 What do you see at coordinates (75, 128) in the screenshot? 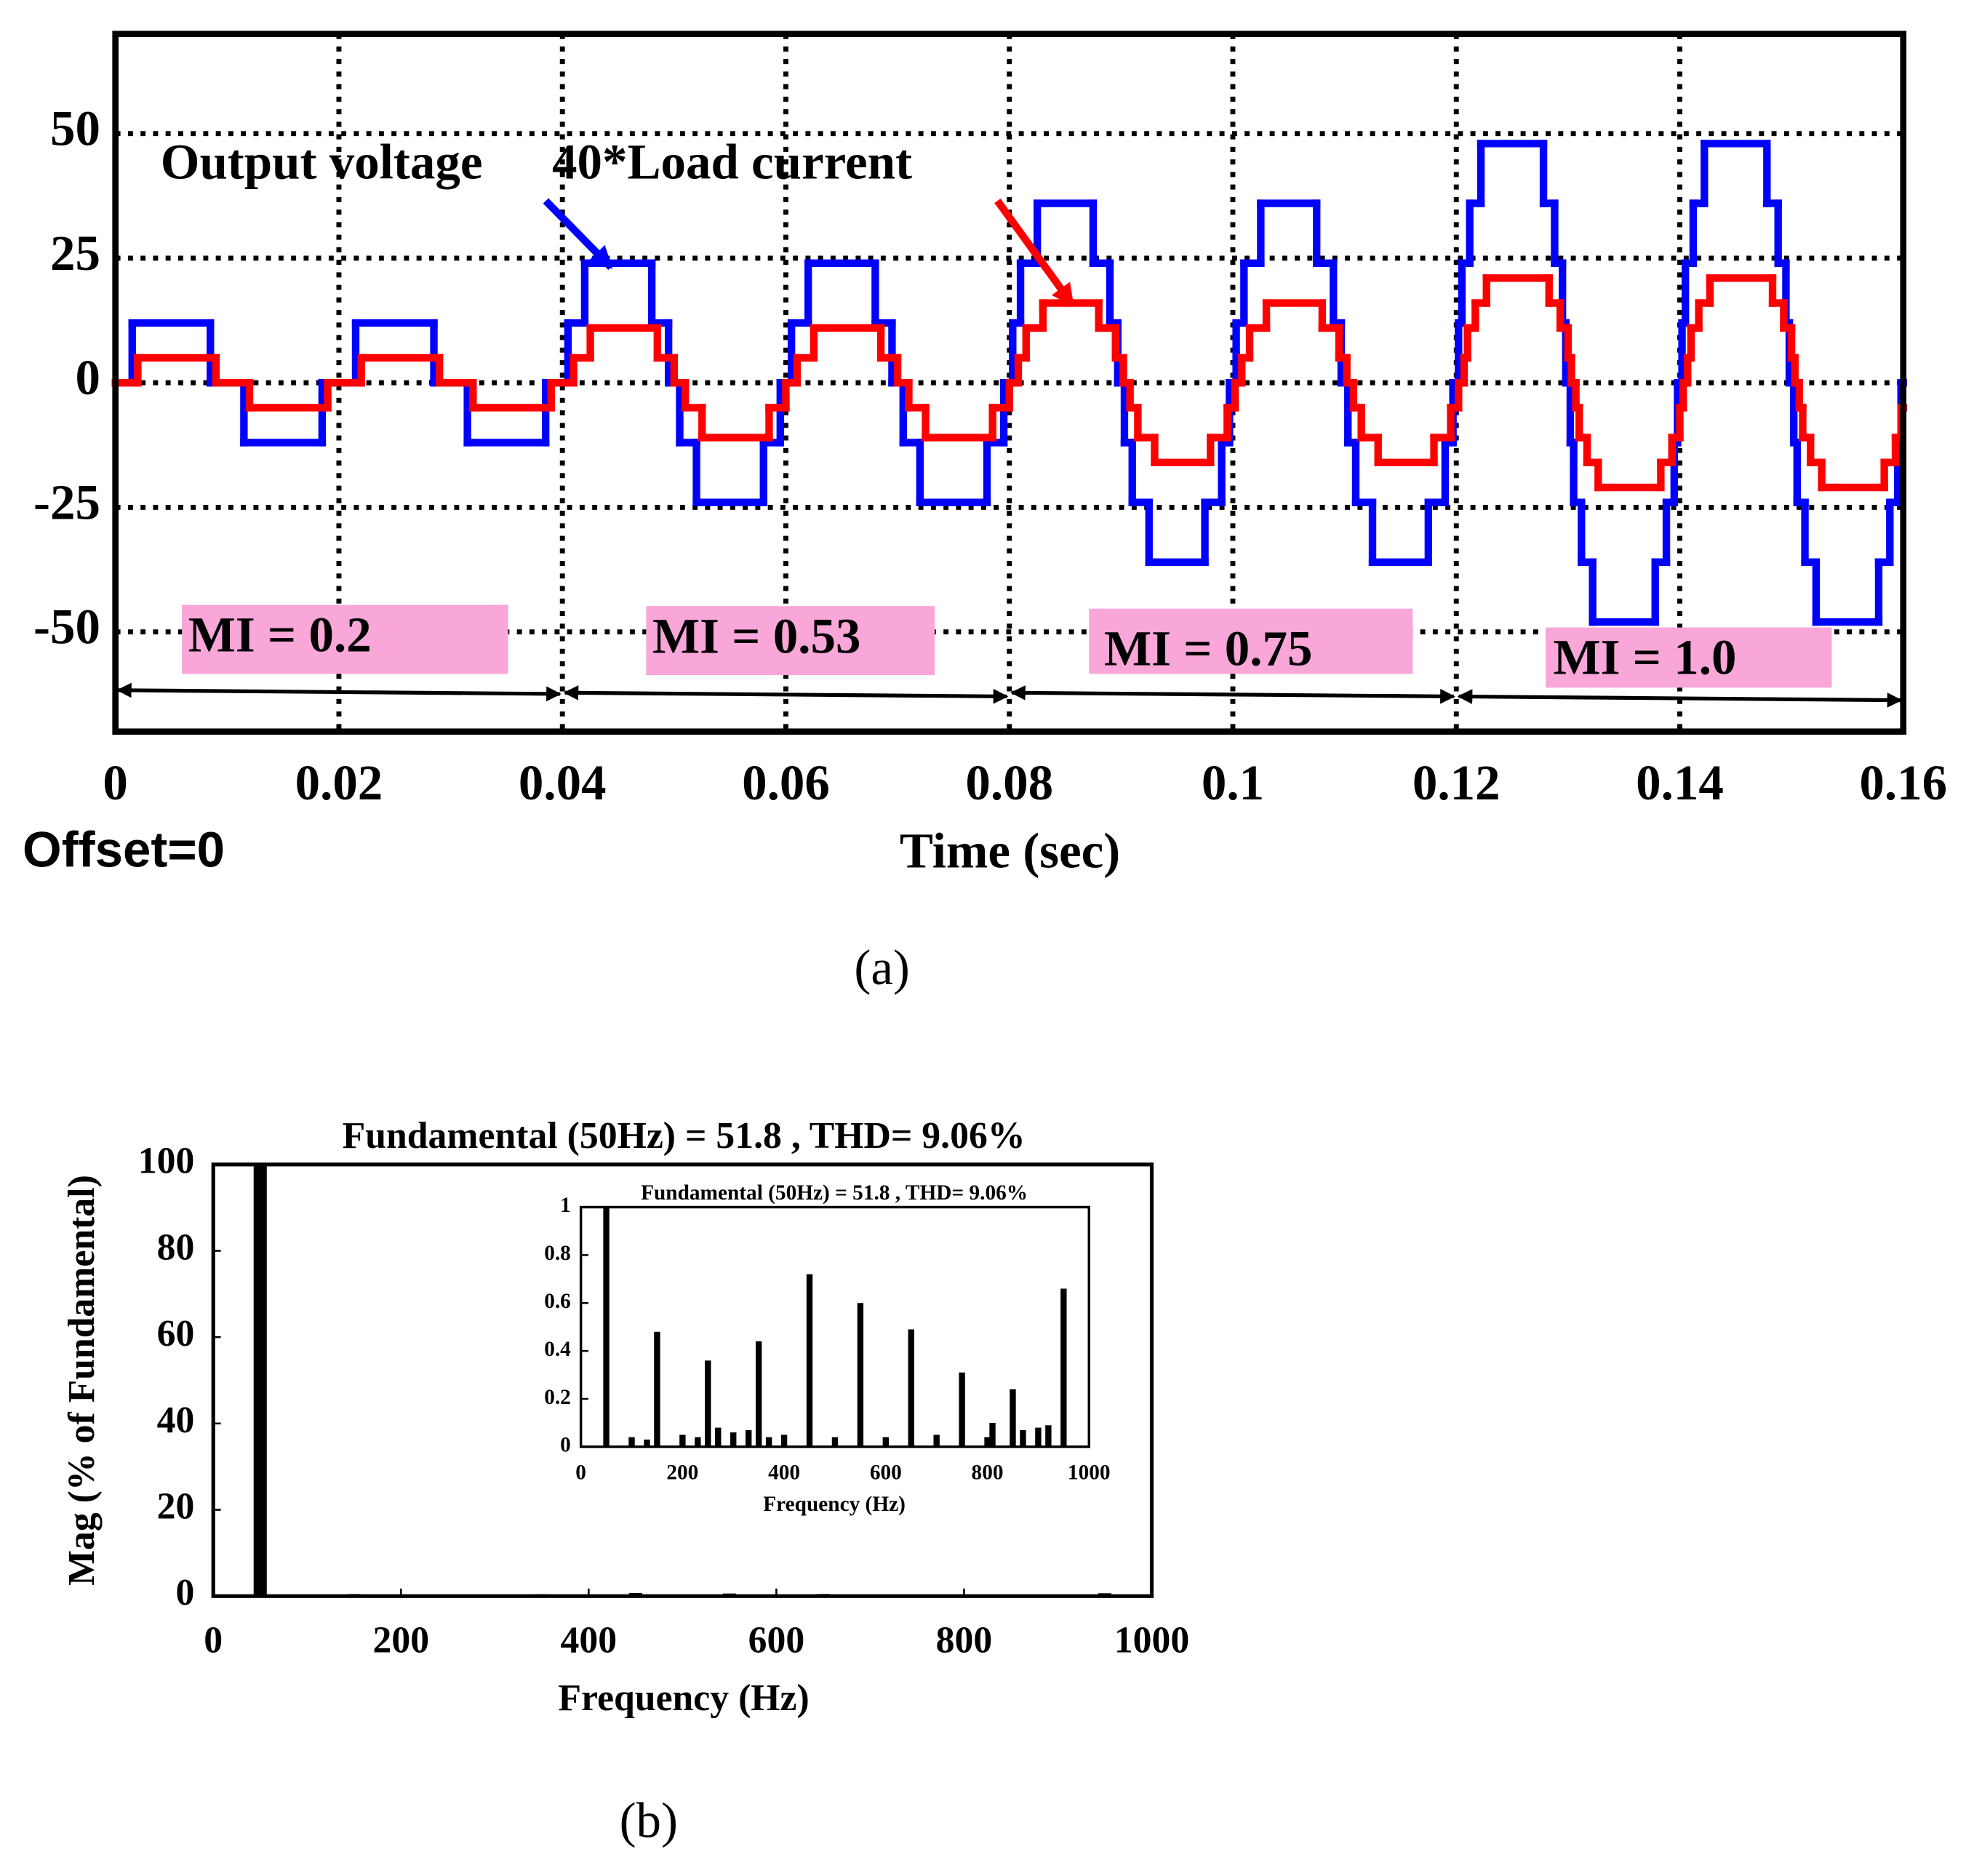
I see `y-tick-label: 50` at bounding box center [75, 128].